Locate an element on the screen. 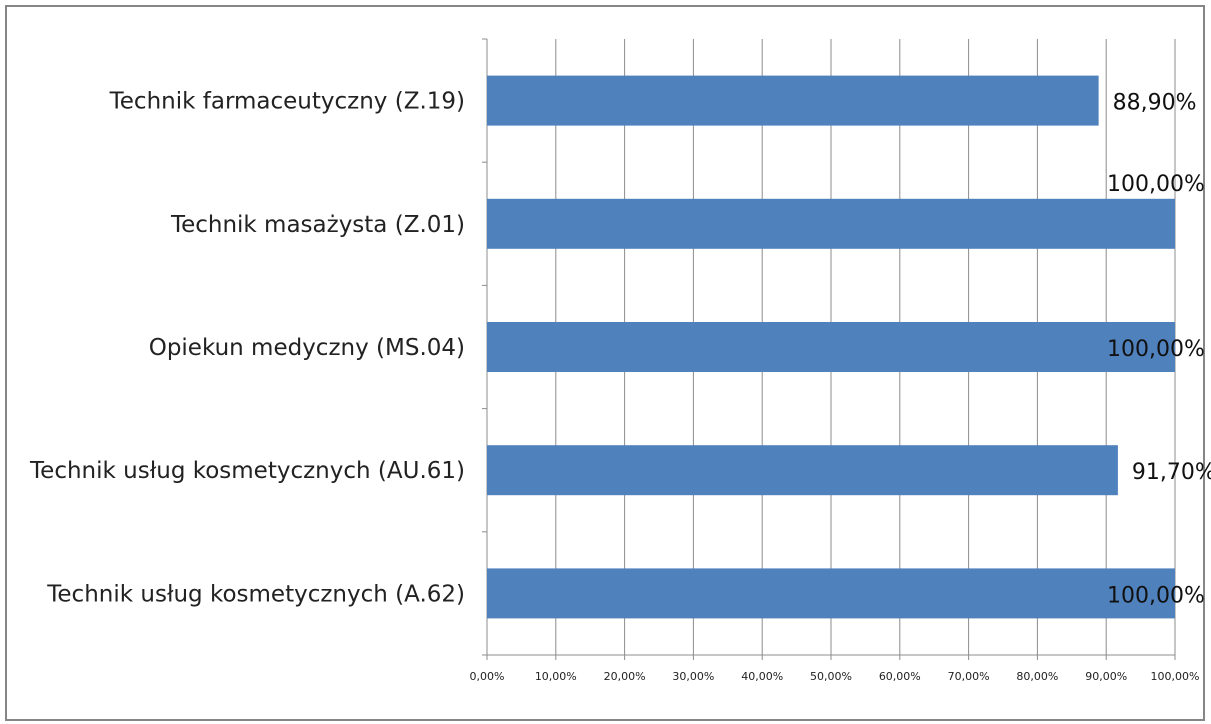 This screenshot has height=724, width=1211. data-label: 91,70% is located at coordinates (1171, 472).